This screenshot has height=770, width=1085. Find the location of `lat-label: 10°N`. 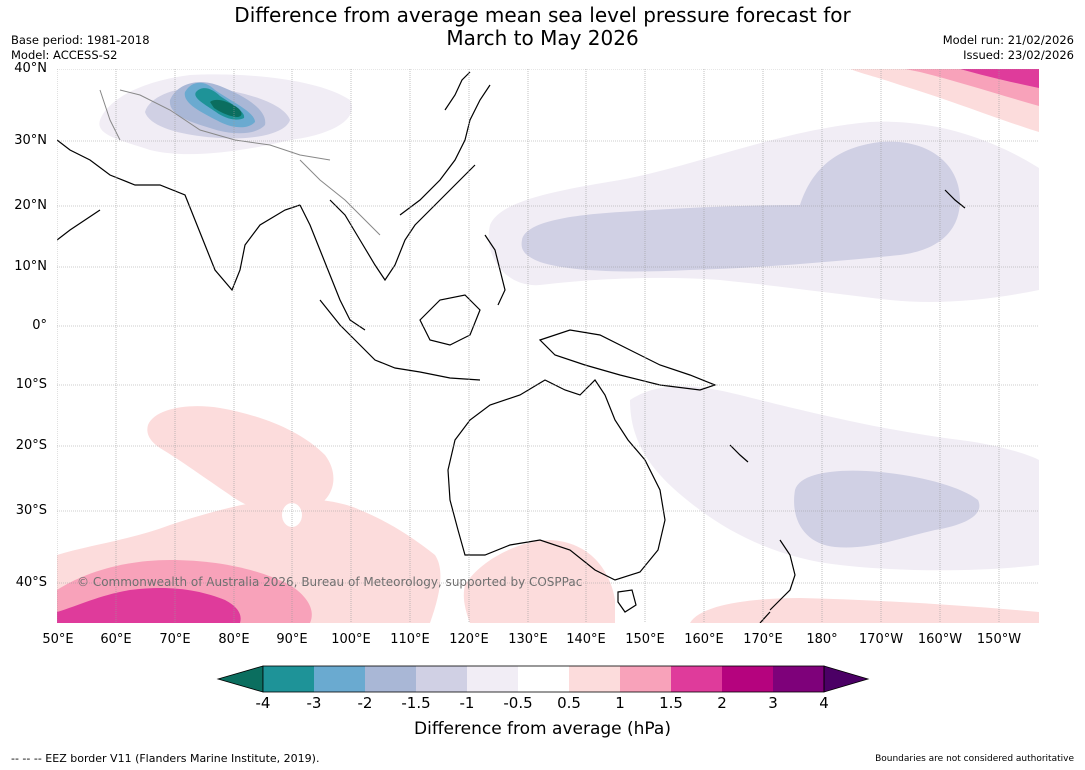

lat-label: 10°N is located at coordinates (30, 266).